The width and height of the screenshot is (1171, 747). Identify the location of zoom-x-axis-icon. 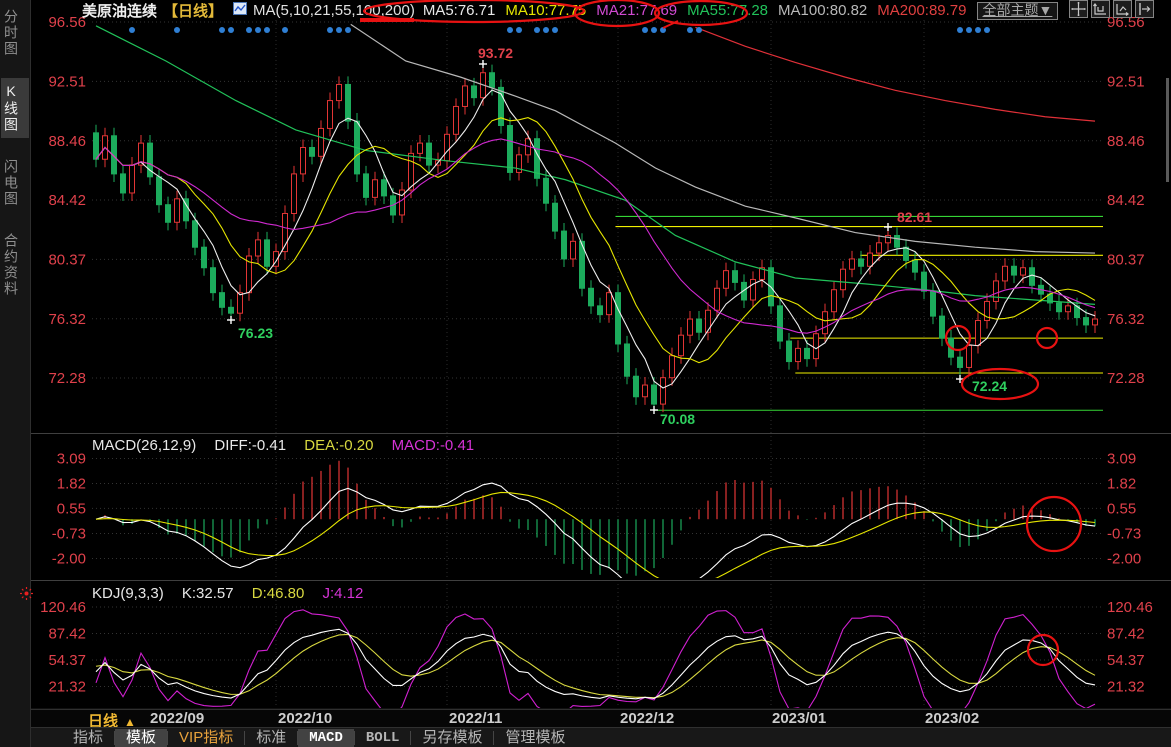
(1123, 9).